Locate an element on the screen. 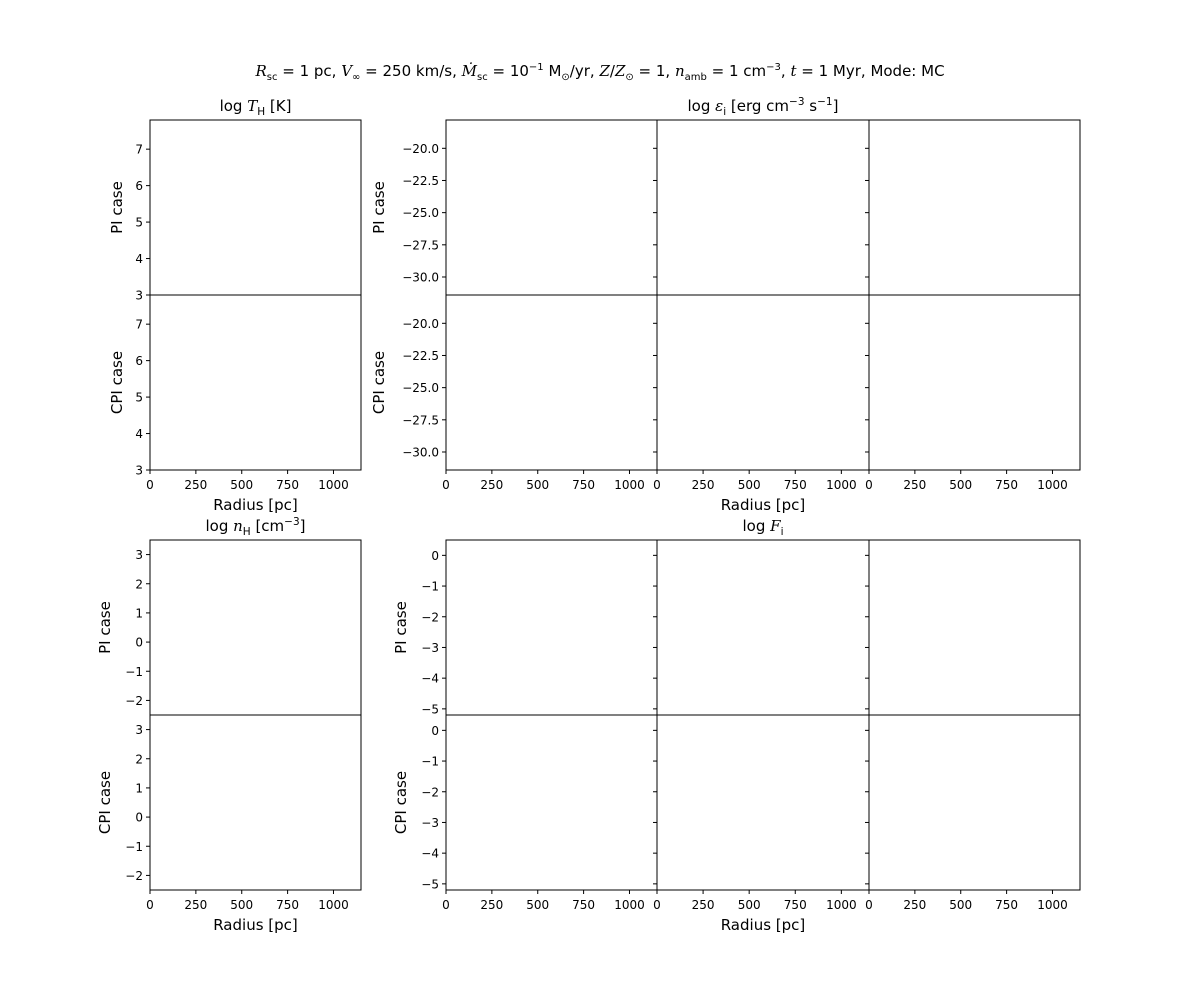  xtick-label-emissivity-0-0: 0 is located at coordinates (446, 485).